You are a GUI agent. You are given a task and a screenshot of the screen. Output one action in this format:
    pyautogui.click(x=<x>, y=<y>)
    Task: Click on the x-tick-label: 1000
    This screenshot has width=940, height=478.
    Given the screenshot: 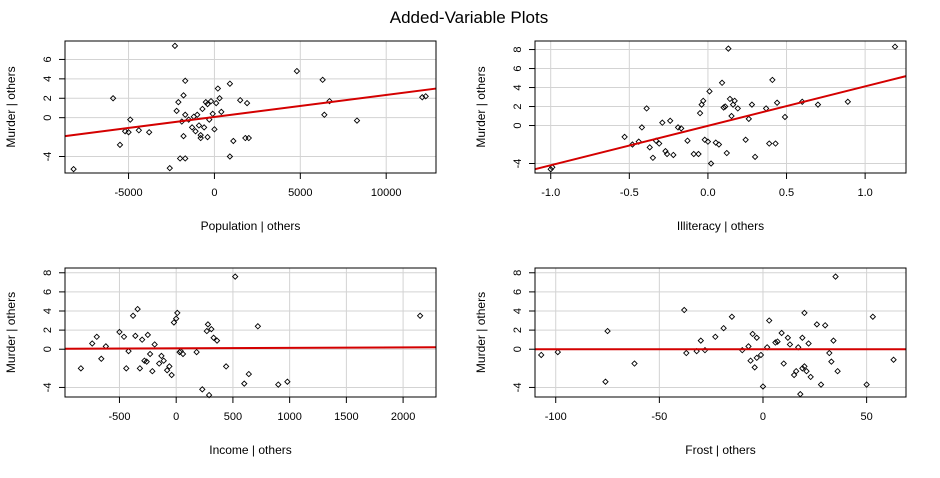 What is the action you would take?
    pyautogui.click(x=289, y=417)
    